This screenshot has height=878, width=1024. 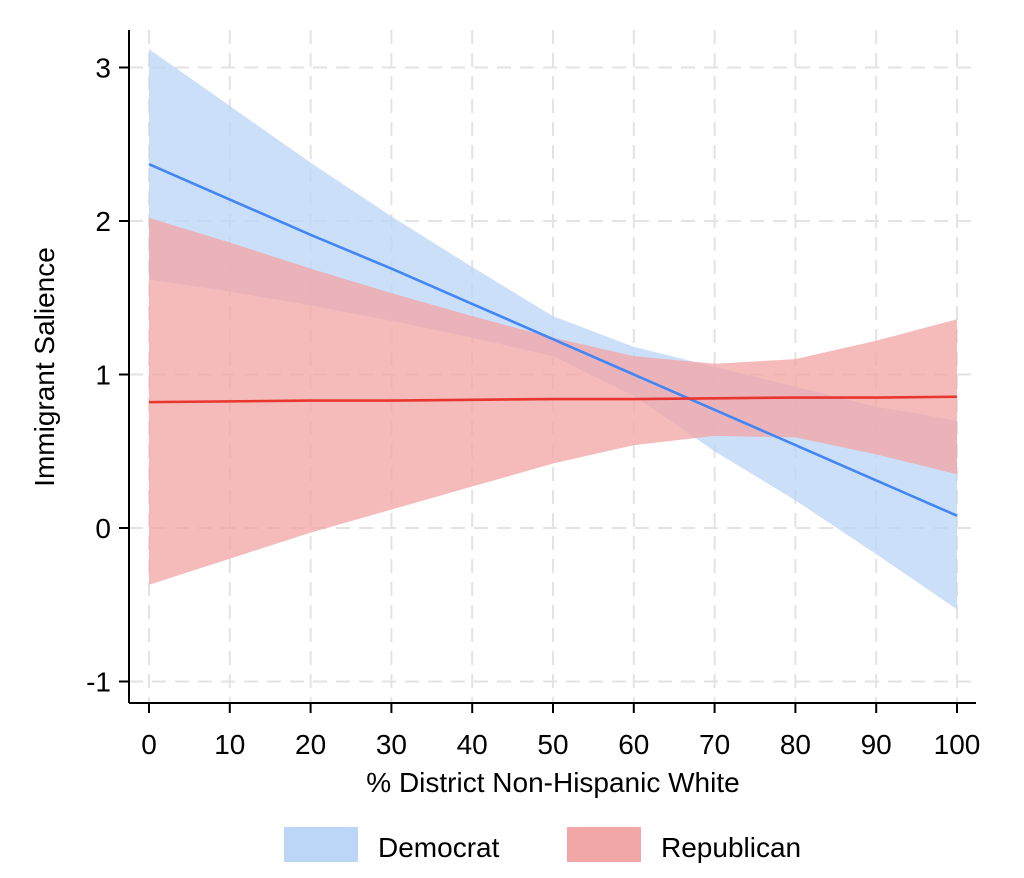 I want to click on y-tick-label-3: 3, so click(x=103, y=68).